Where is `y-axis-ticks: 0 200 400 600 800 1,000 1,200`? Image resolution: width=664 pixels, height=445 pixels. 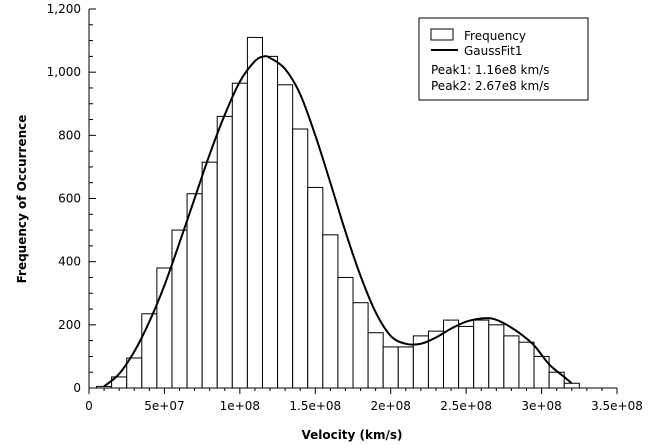
y-axis-ticks: 0 200 400 600 800 1,000 1,200 is located at coordinates (71, 198).